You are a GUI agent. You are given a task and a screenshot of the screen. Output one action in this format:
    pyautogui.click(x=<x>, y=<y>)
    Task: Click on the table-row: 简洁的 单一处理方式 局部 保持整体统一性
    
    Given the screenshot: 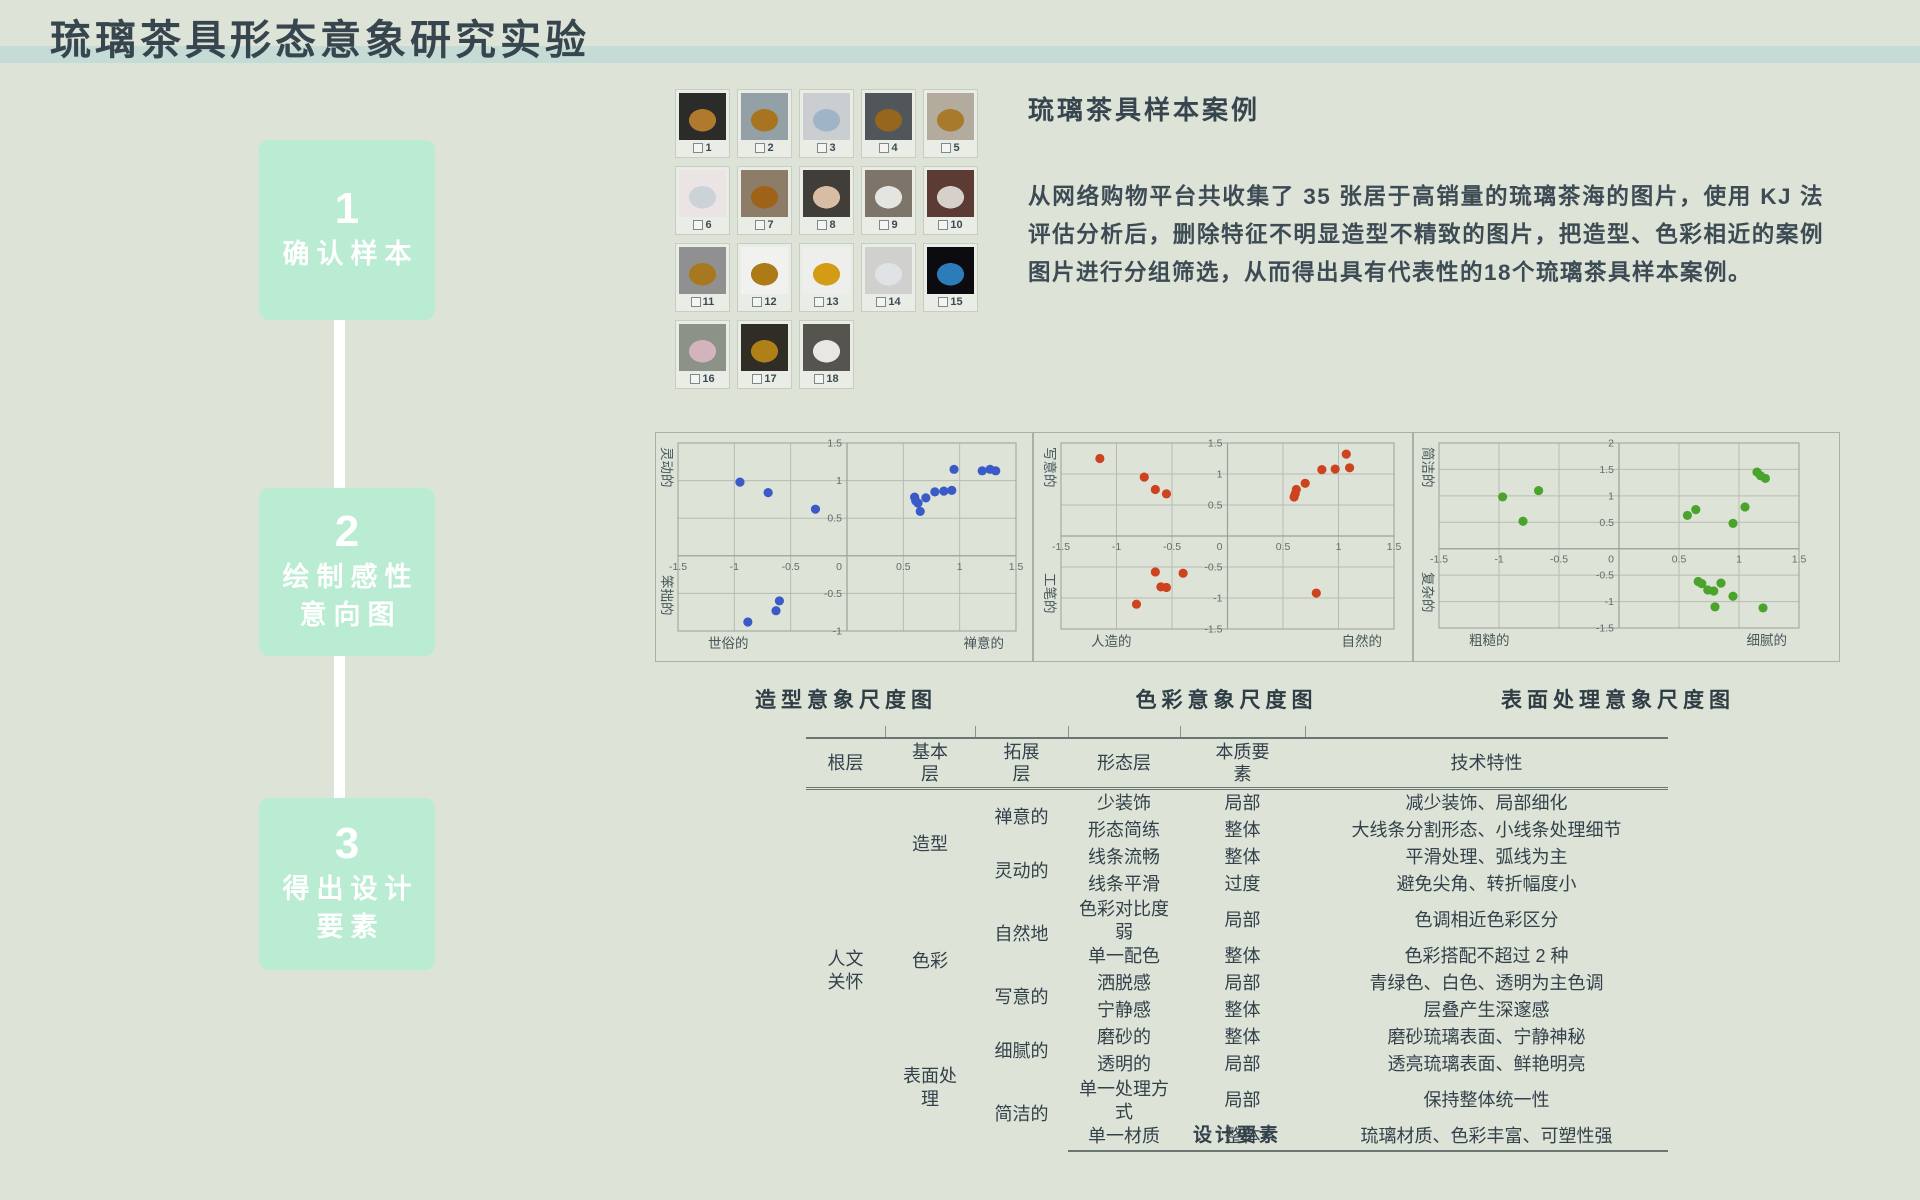 What is the action you would take?
    pyautogui.click(x=1237, y=1101)
    